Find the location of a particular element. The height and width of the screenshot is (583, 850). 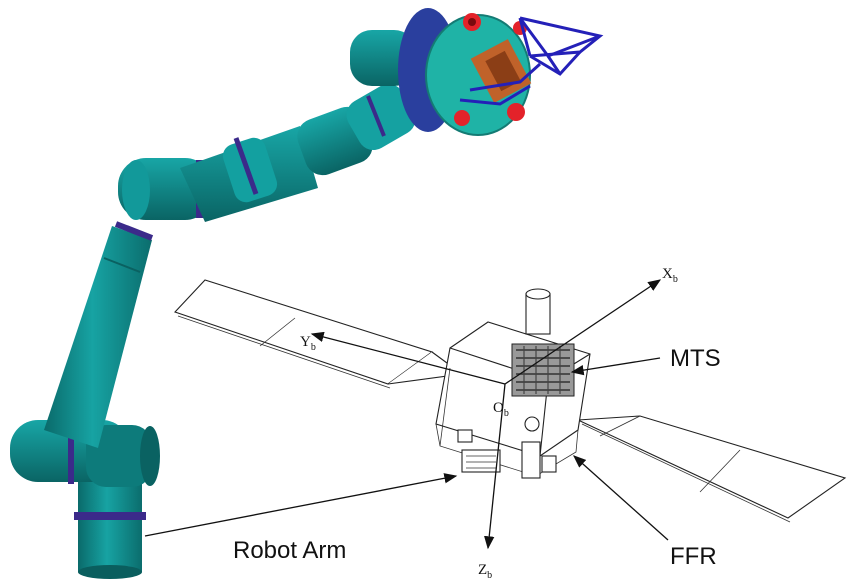

solar-panel-right is located at coordinates (712, 469).